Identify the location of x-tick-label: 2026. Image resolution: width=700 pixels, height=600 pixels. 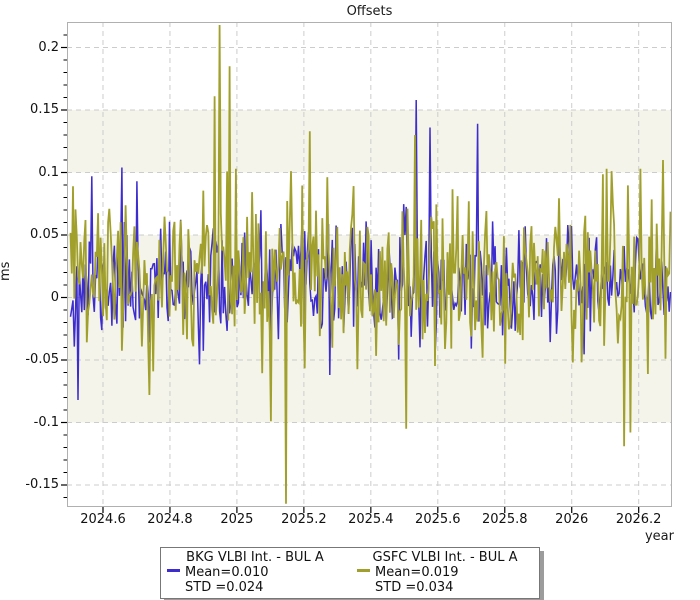
(572, 519).